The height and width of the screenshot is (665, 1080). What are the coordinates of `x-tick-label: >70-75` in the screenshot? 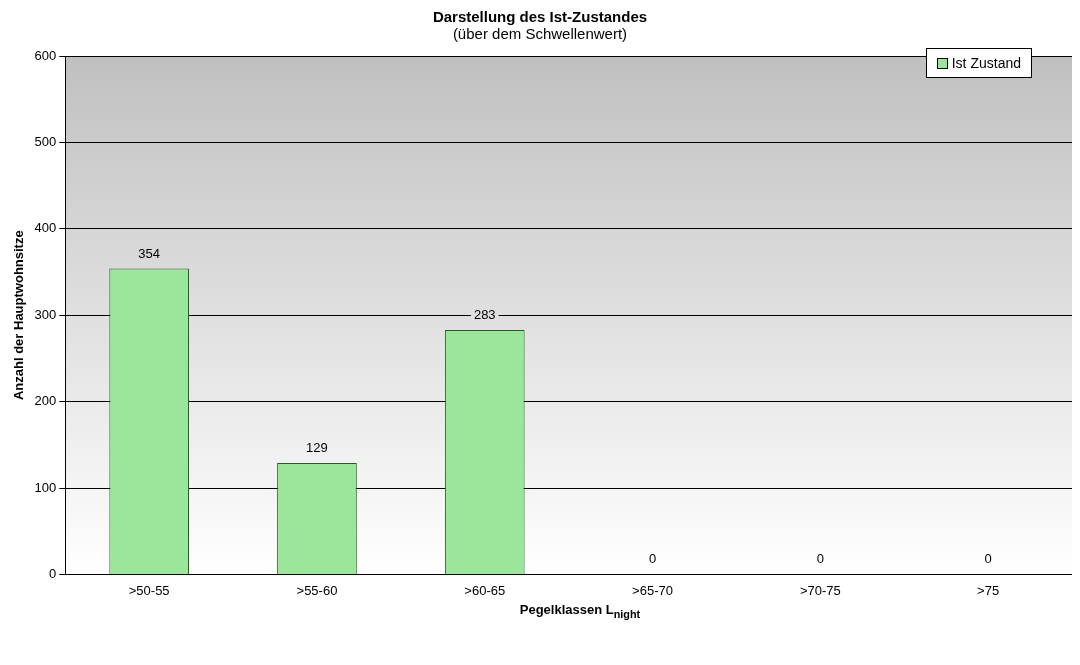 It's located at (820, 590).